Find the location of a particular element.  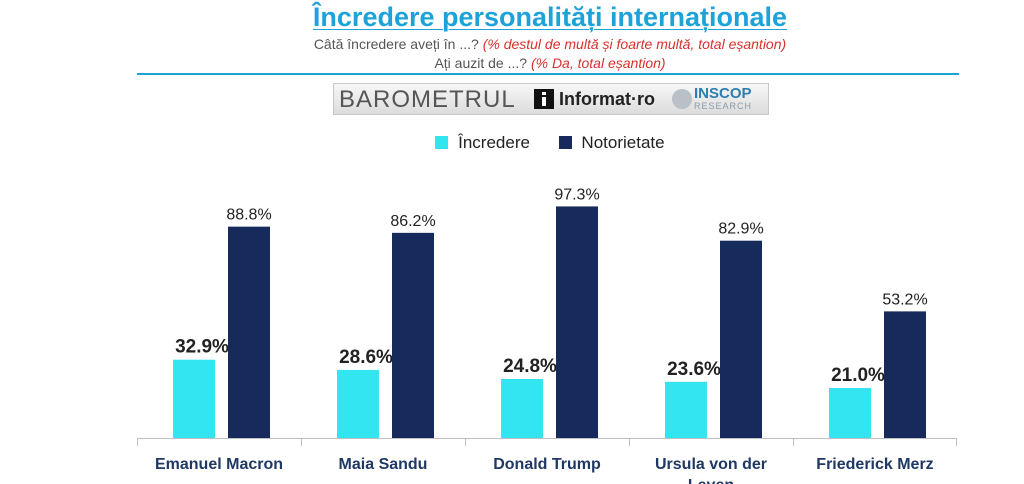

bar-ncredere-donald-trump is located at coordinates (522, 408).